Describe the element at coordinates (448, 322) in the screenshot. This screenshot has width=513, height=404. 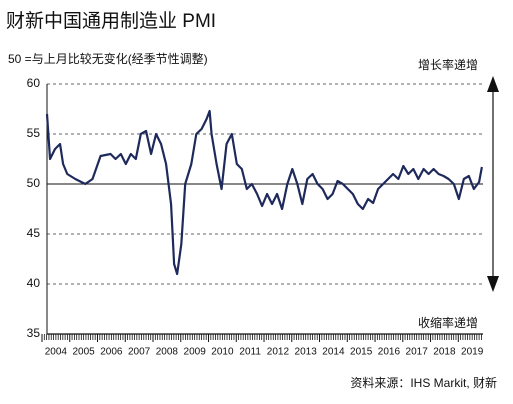
I see `annotation: 收缩率递增` at that location.